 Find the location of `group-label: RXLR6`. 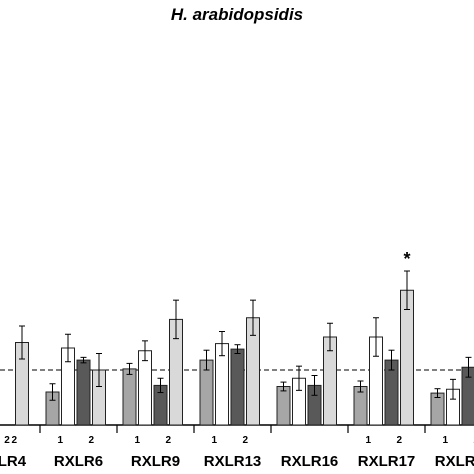

group-label: RXLR6 is located at coordinates (78, 461).